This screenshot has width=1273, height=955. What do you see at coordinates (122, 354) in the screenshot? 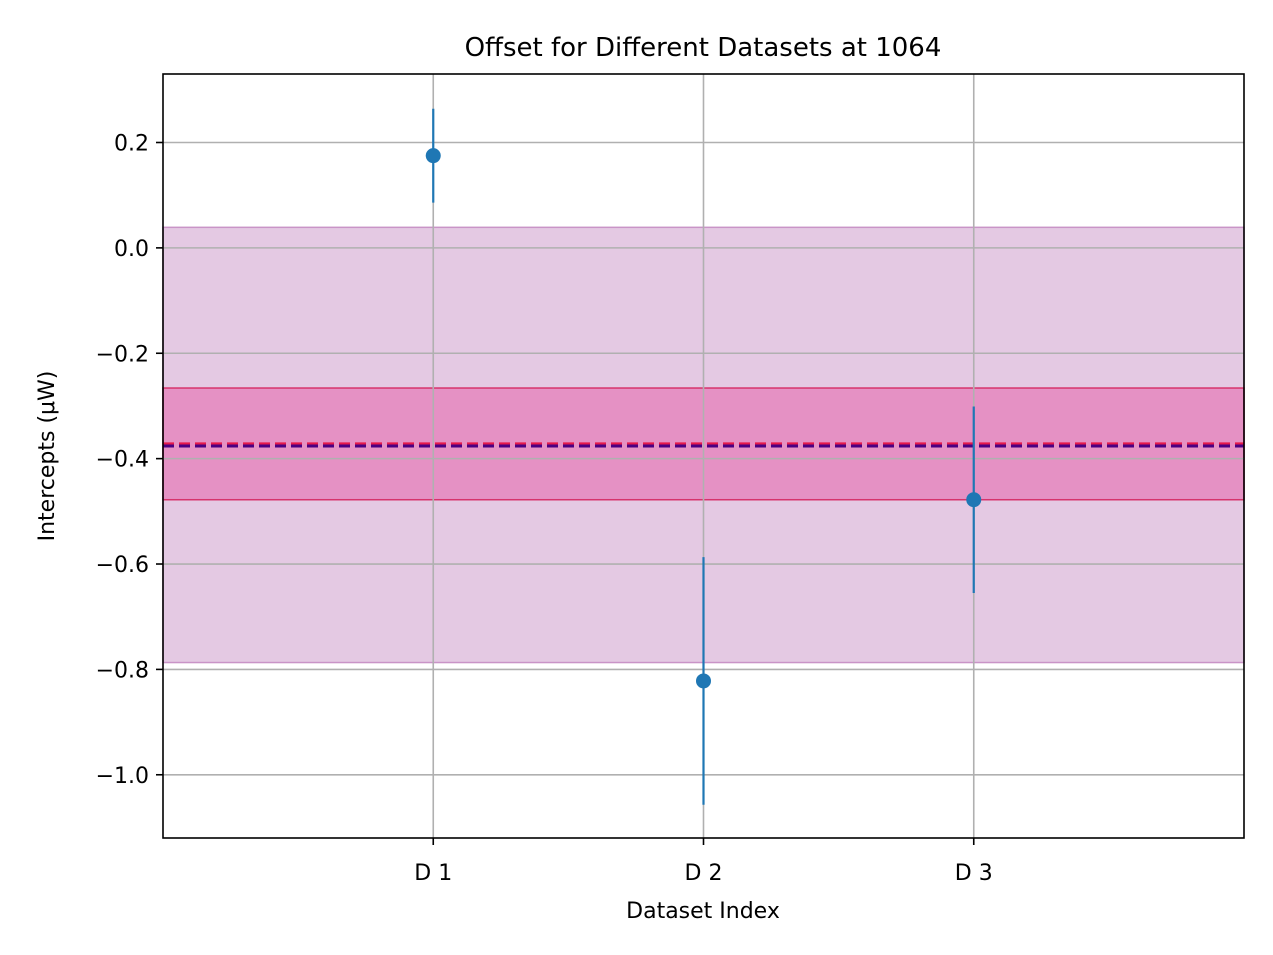
I see `y-tick-label: −0.2` at bounding box center [122, 354].